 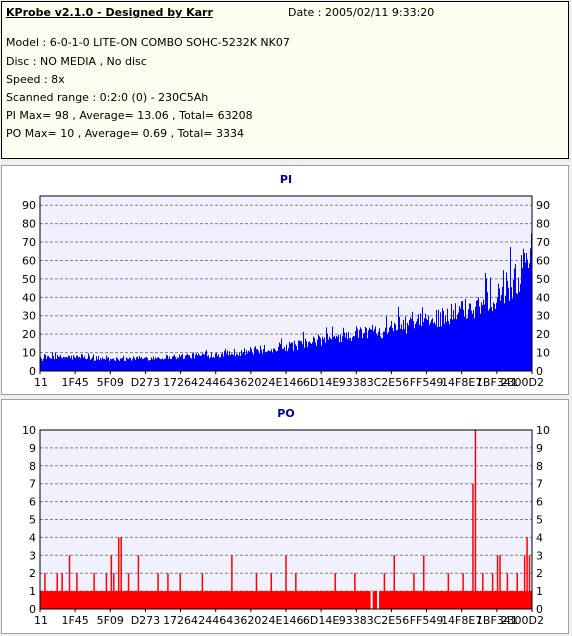 What do you see at coordinates (107, 97) in the screenshot?
I see `range-line: Scanned range : 0:2:0 (0) - 230C5Ah` at bounding box center [107, 97].